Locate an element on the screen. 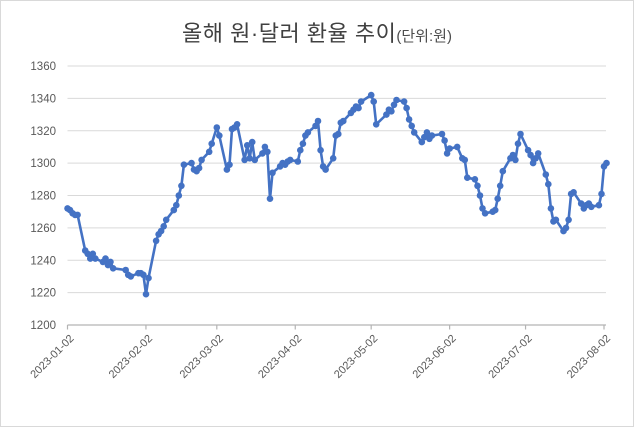 This screenshot has height=431, width=640. chart-title-text: 올해 원·달러 환율 추이 is located at coordinates (289, 33).